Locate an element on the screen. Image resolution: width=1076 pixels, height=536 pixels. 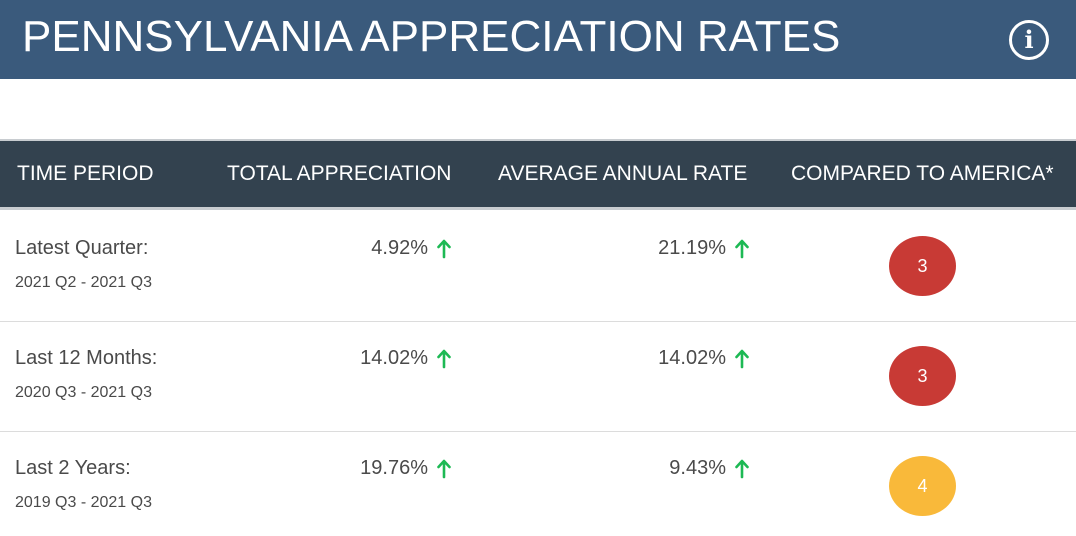
info-icon: i is located at coordinates (1029, 40).